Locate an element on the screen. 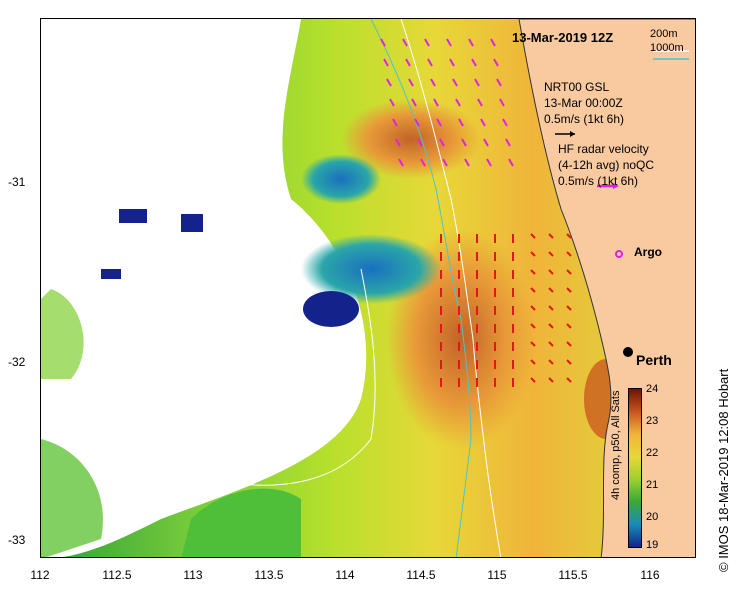 This screenshot has height=592, width=739. argo-marker is located at coordinates (619, 254).